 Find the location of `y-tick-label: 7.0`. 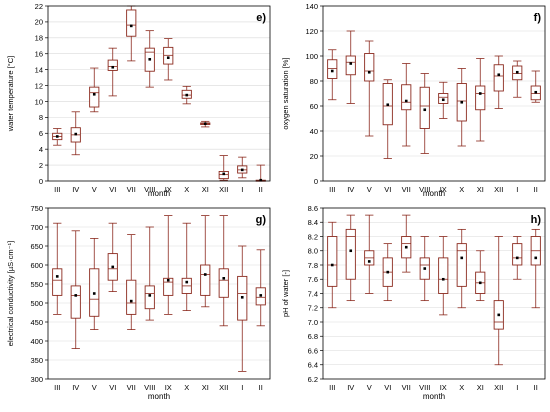

y-tick-label: 7.0 is located at coordinates (313, 322).